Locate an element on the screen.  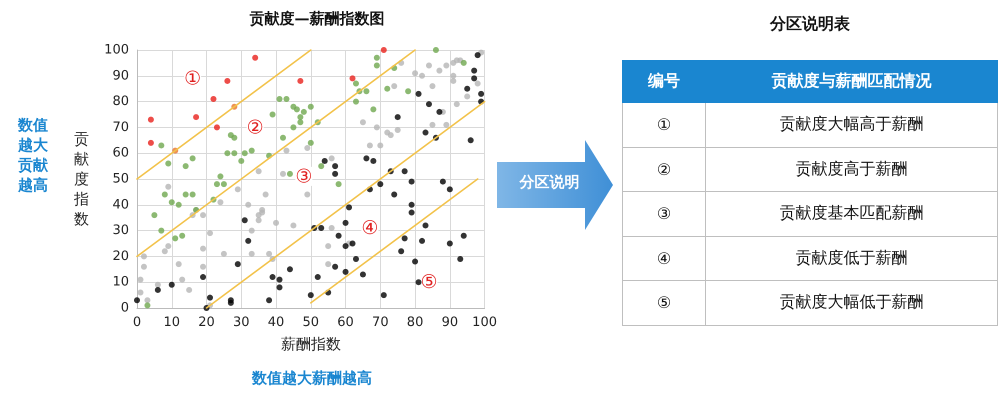
text: 分区说明表 is located at coordinates (809, 24).